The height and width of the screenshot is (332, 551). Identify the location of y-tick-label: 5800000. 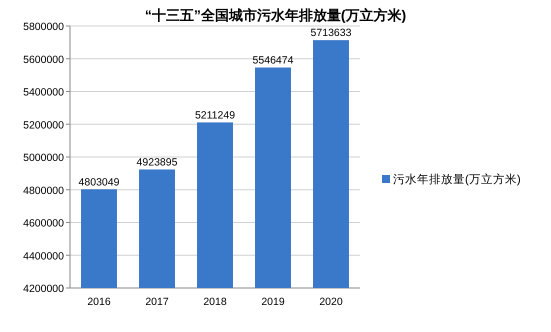
(43, 27).